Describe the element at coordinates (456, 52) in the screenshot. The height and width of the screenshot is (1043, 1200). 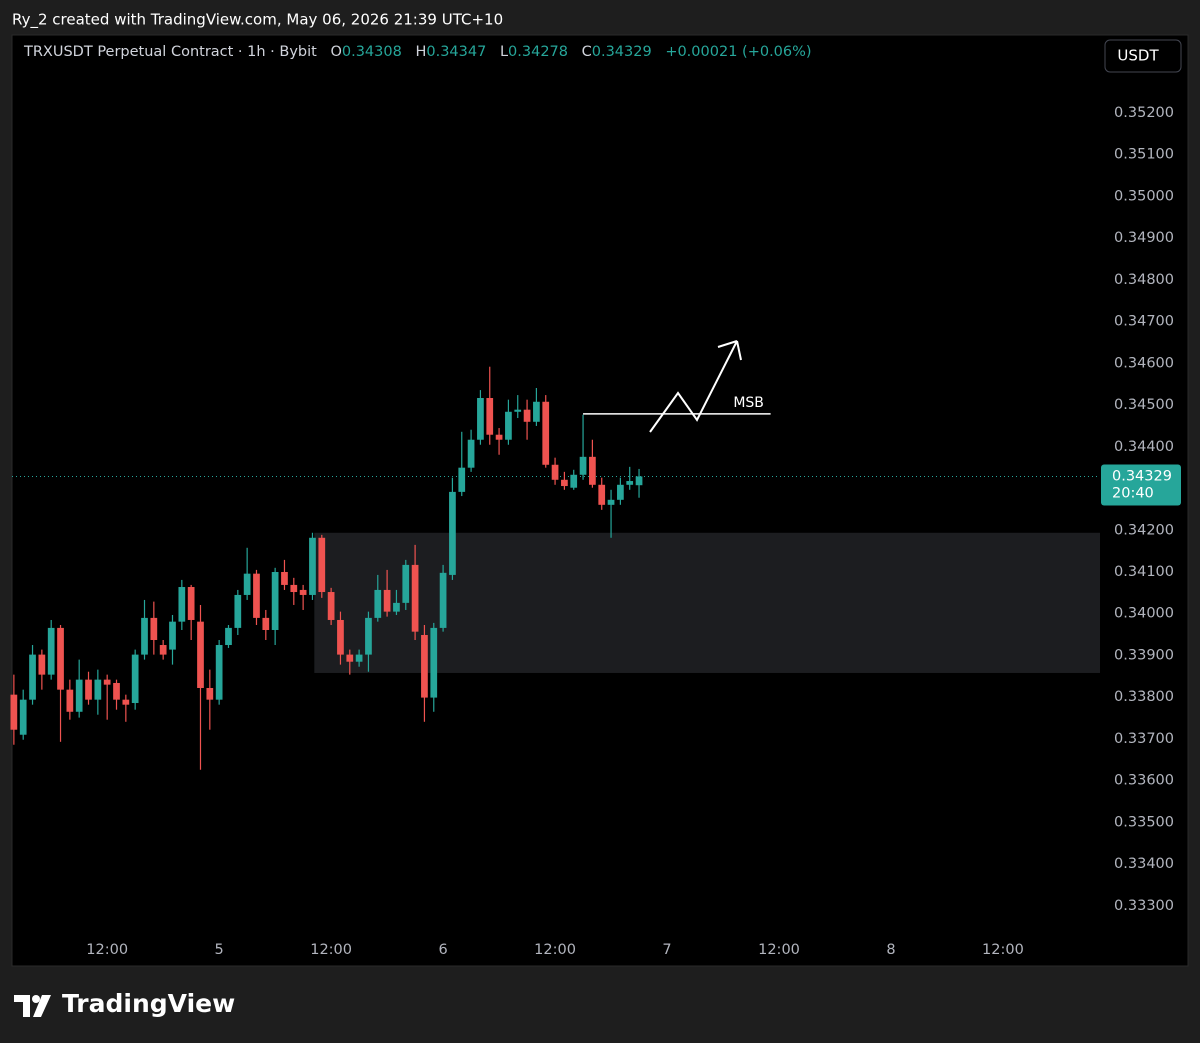
I see `ohlc-value: 0.34347` at that location.